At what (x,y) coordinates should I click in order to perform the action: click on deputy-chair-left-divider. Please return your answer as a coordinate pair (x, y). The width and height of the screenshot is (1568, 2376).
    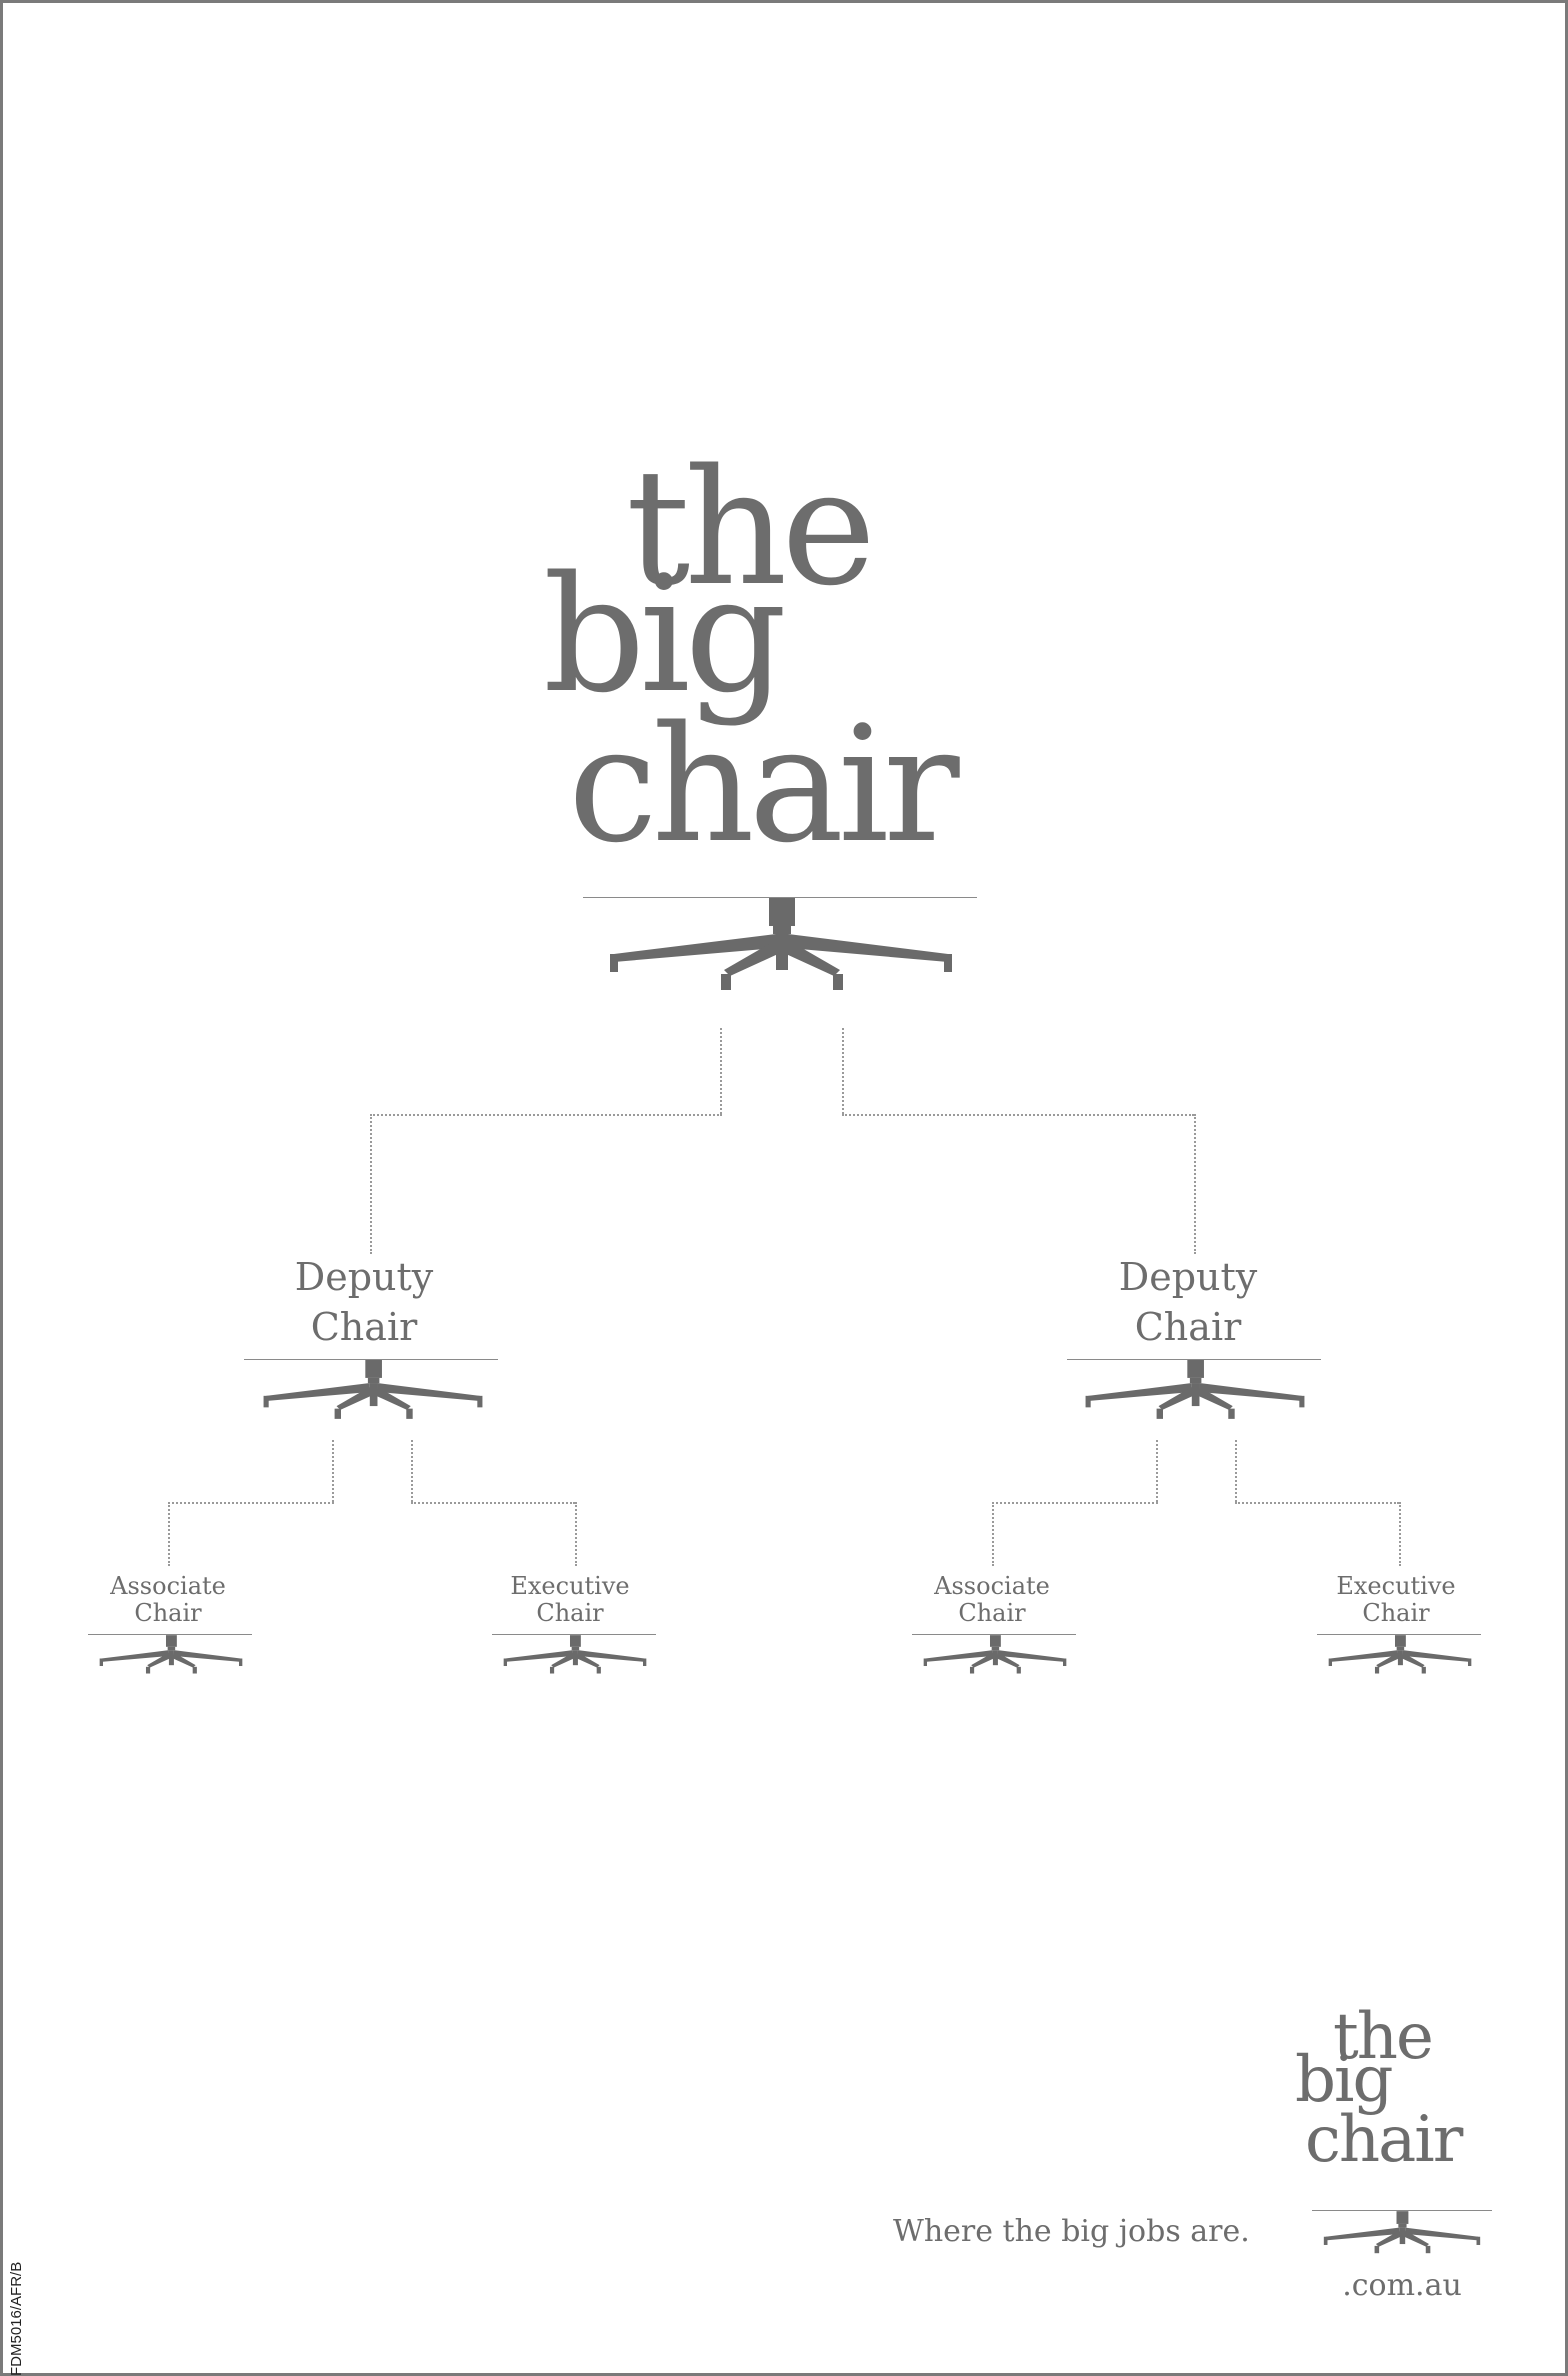
    Looking at the image, I should click on (371, 1359).